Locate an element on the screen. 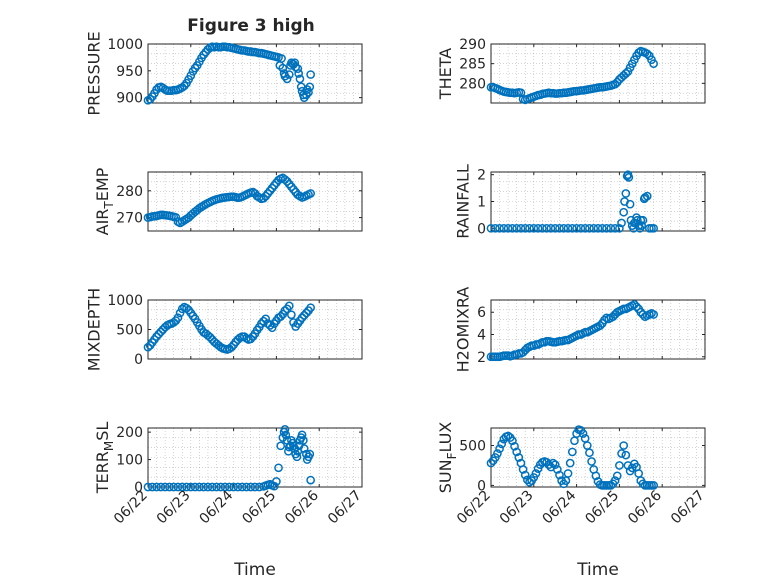 Image resolution: width=778 pixels, height=583 pixels. y-tick-label: 290 is located at coordinates (472, 45).